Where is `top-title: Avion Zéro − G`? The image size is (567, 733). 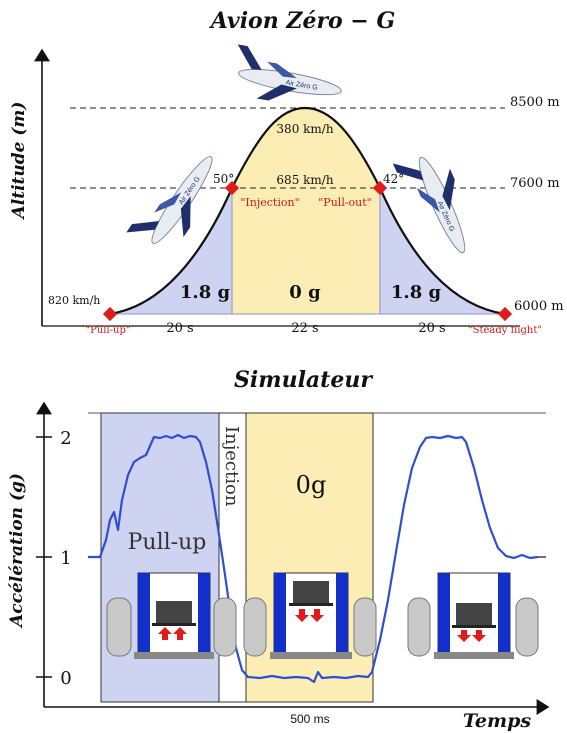 top-title: Avion Zéro − G is located at coordinates (302, 21).